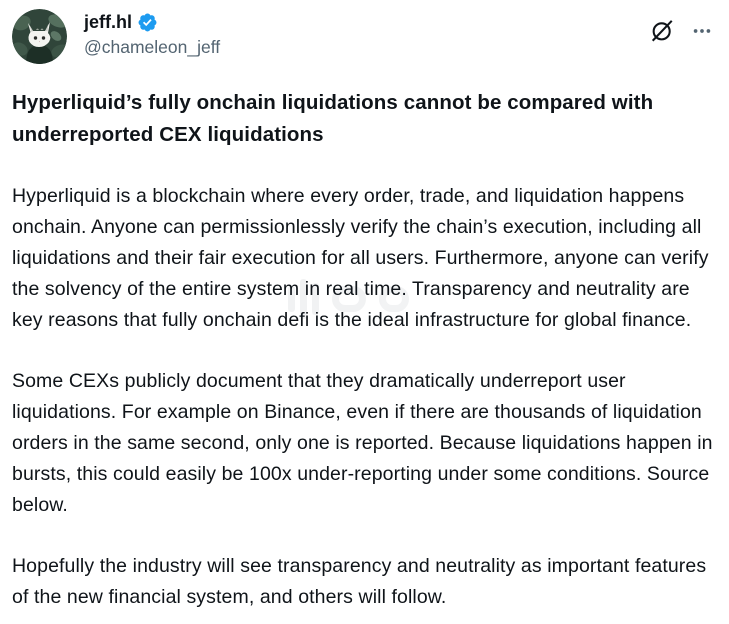  What do you see at coordinates (108, 22) in the screenshot?
I see `display-name: jeff.hl` at bounding box center [108, 22].